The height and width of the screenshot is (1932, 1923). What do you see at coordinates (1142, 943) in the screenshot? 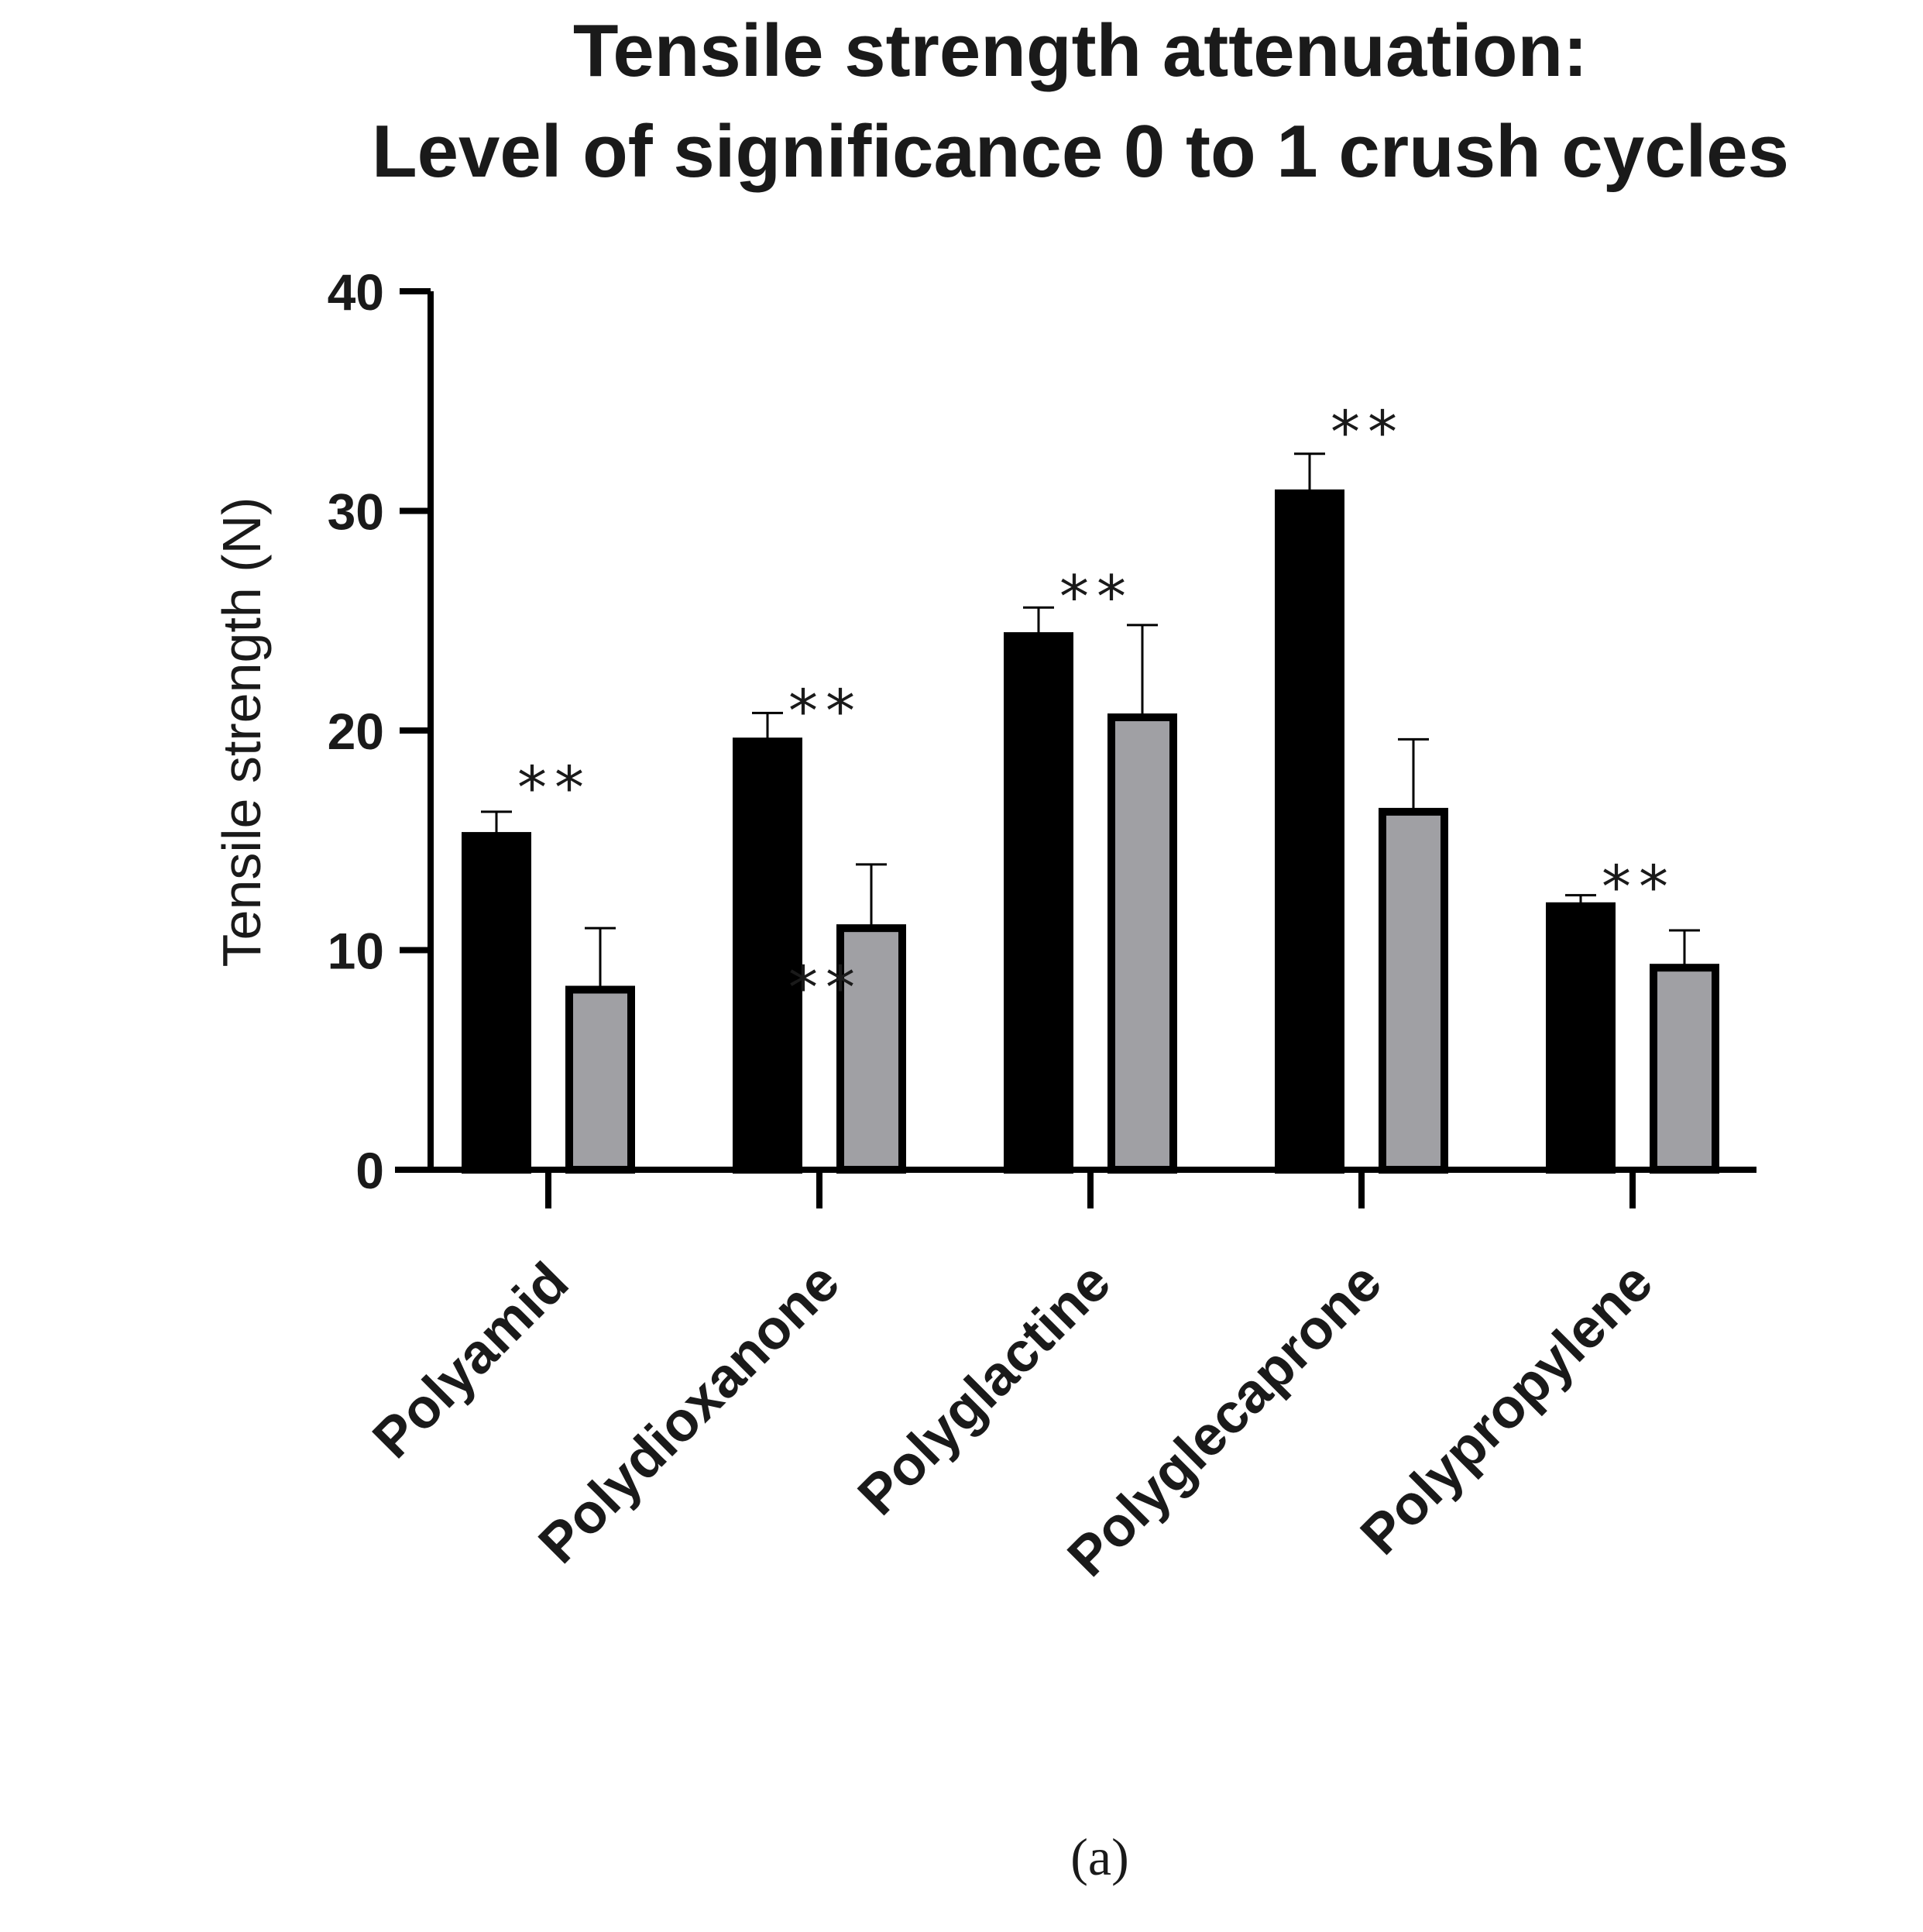
I see `bar-cycle1-polyglactine` at bounding box center [1142, 943].